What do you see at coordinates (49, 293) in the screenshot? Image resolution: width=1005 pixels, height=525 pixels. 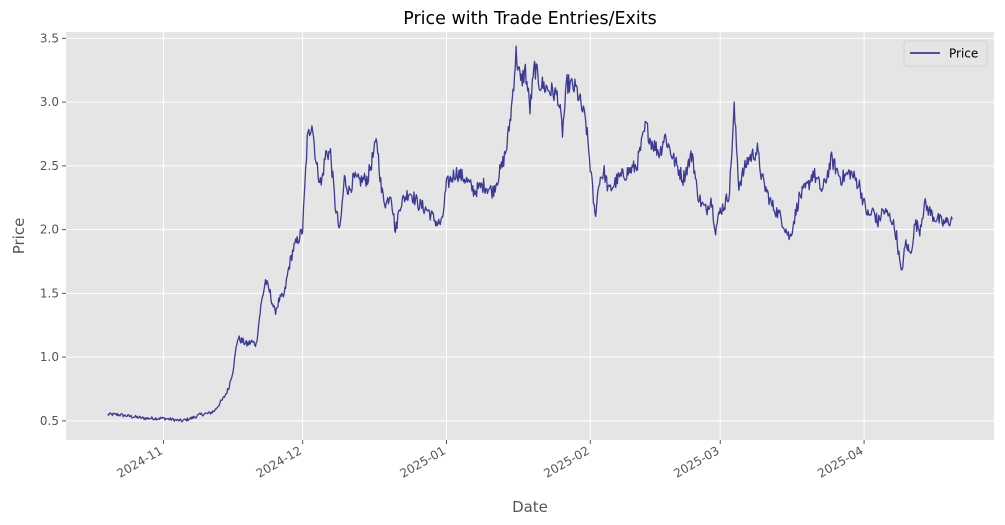 I see `y-tick-label: 1.5` at bounding box center [49, 293].